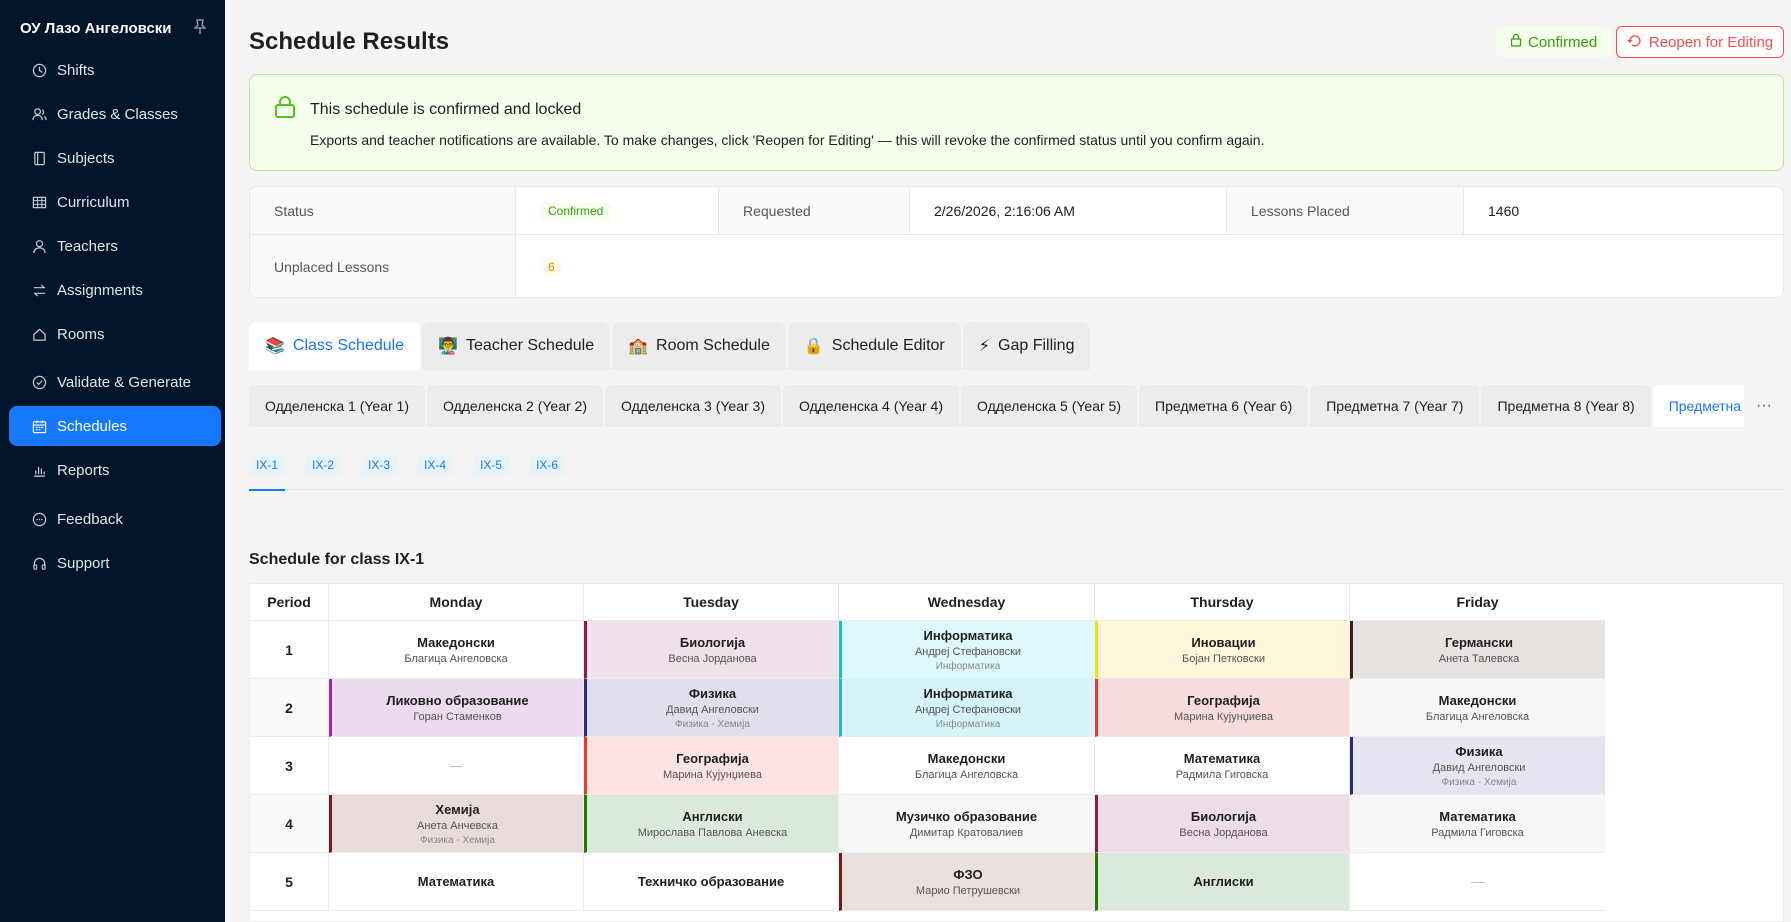  What do you see at coordinates (289, 766) in the screenshot?
I see `period-number: 3` at bounding box center [289, 766].